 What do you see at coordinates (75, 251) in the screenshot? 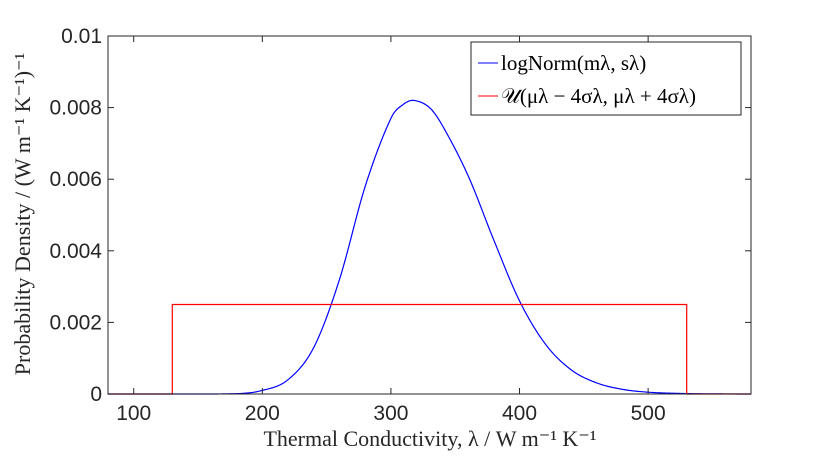
I see `y-tick-label: 0.004` at bounding box center [75, 251].